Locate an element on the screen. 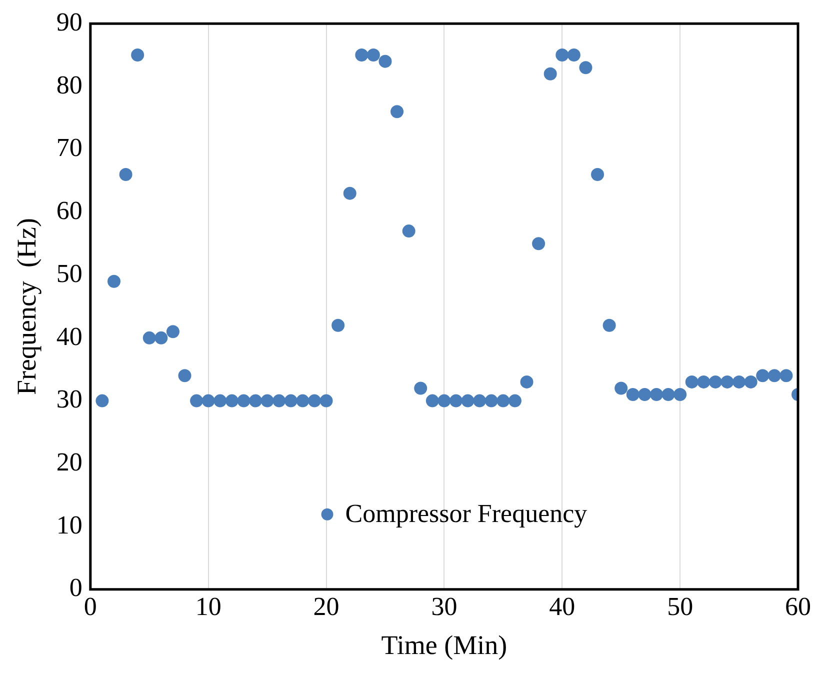 The image size is (816, 673). x-tick-label: 60 is located at coordinates (798, 606).